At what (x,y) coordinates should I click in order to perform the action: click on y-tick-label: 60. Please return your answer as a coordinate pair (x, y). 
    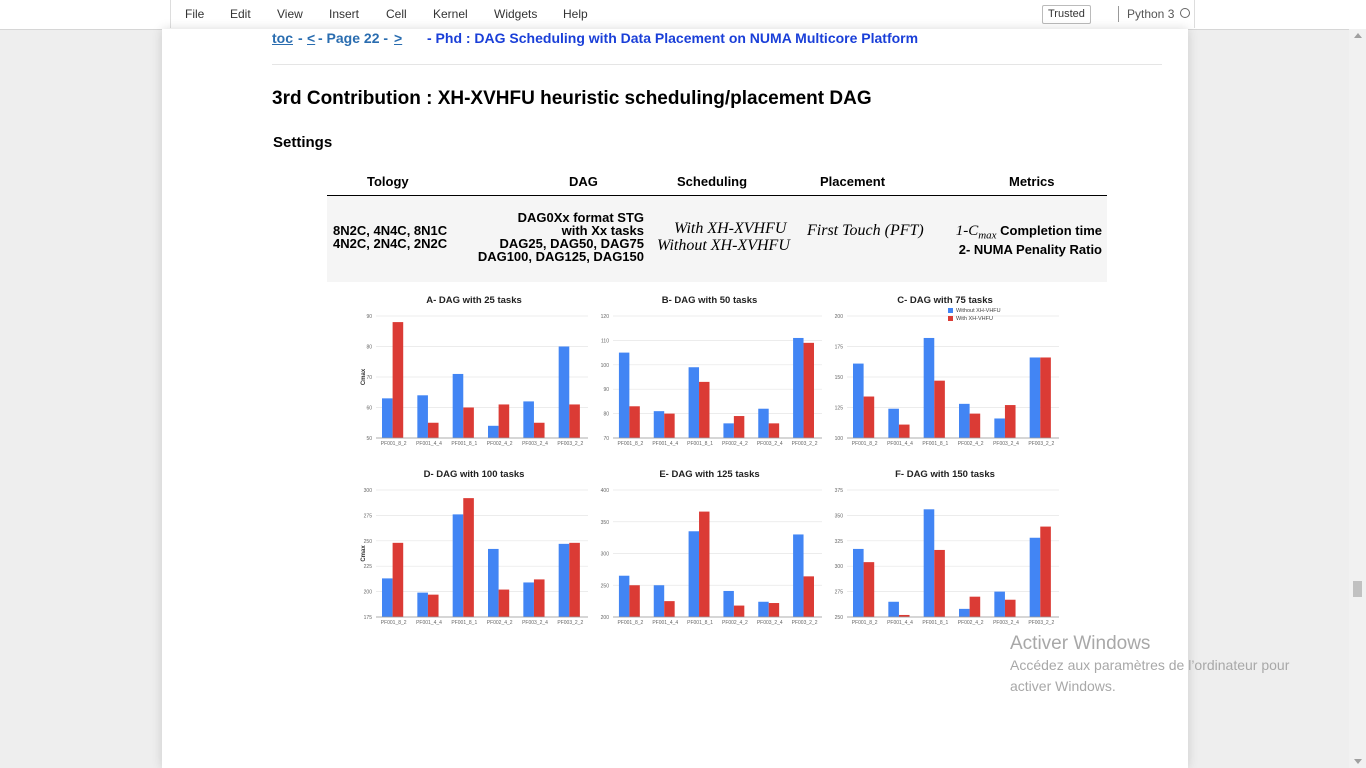
    Looking at the image, I should click on (369, 409).